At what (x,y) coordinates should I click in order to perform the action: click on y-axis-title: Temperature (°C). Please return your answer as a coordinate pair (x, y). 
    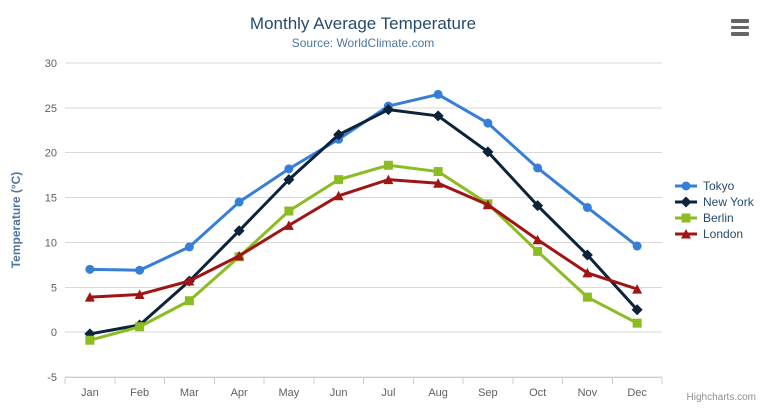
    Looking at the image, I should click on (16, 220).